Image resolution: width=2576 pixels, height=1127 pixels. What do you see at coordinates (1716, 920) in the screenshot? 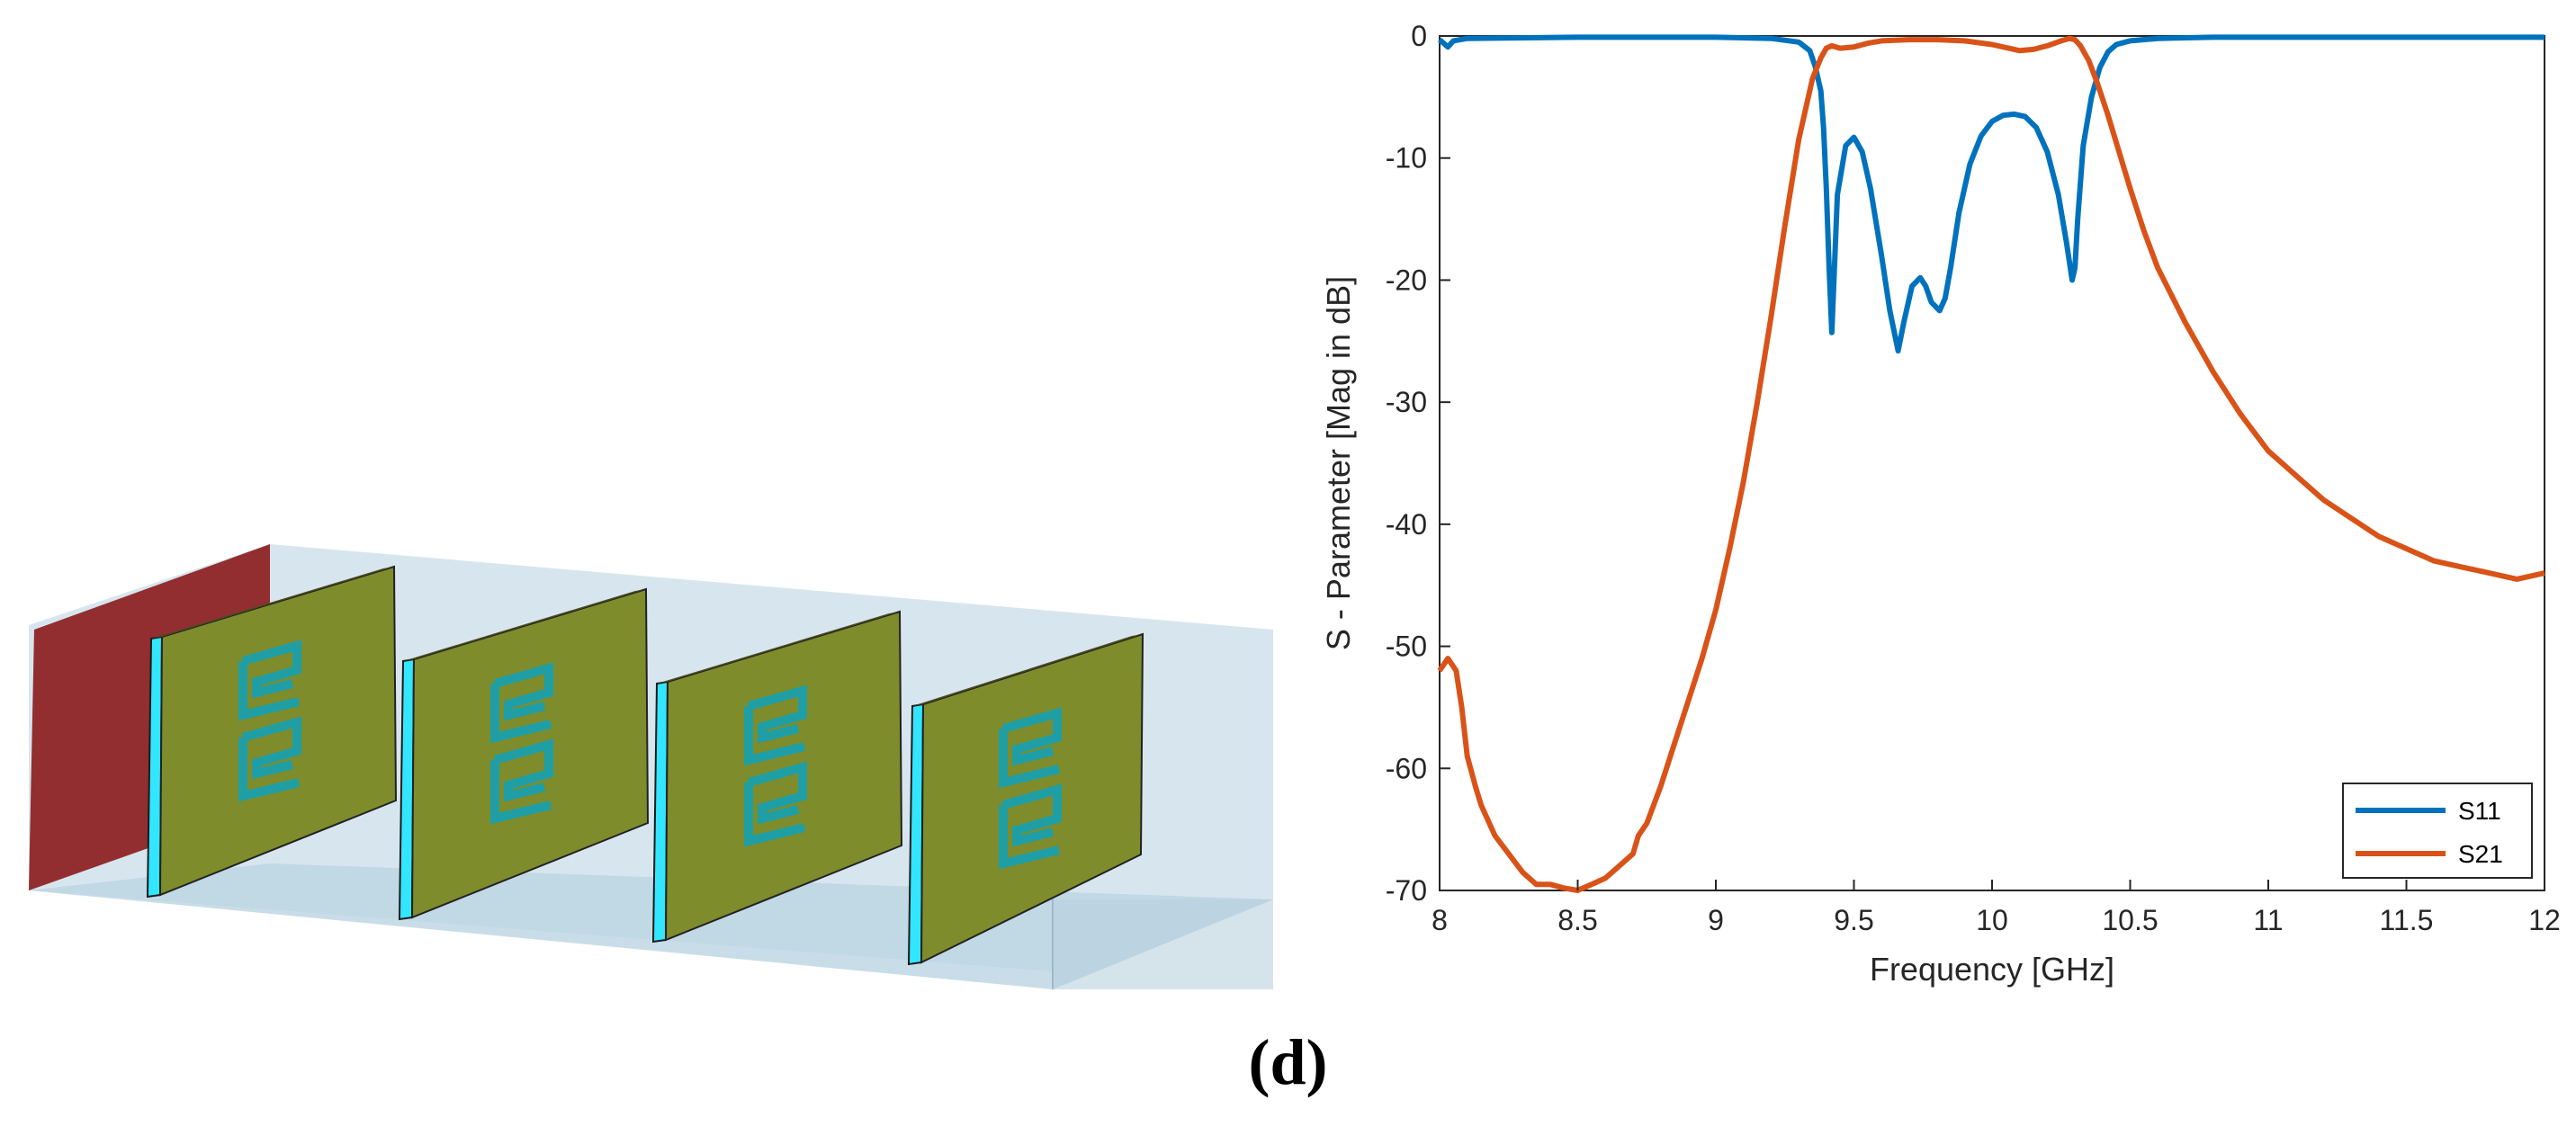
I see `x-tick-label: 9` at bounding box center [1716, 920].